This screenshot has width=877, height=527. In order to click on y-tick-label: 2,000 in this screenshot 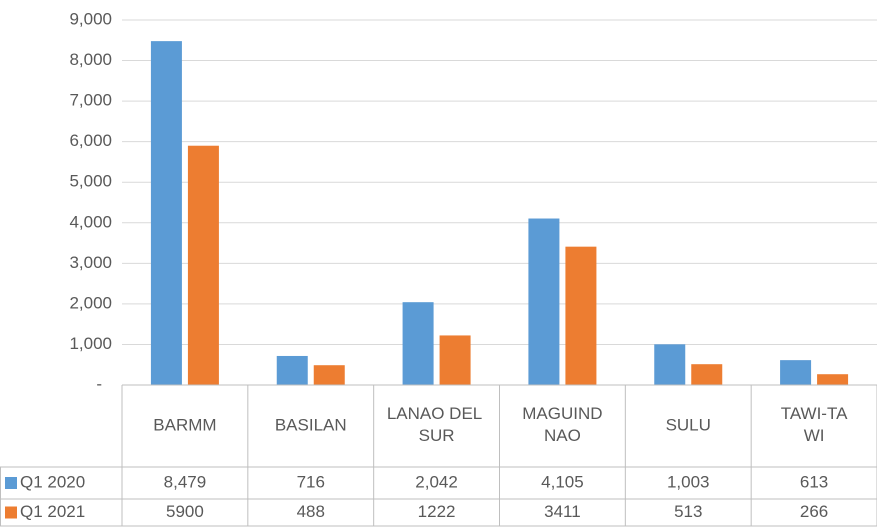, I will do `click(90, 302)`.